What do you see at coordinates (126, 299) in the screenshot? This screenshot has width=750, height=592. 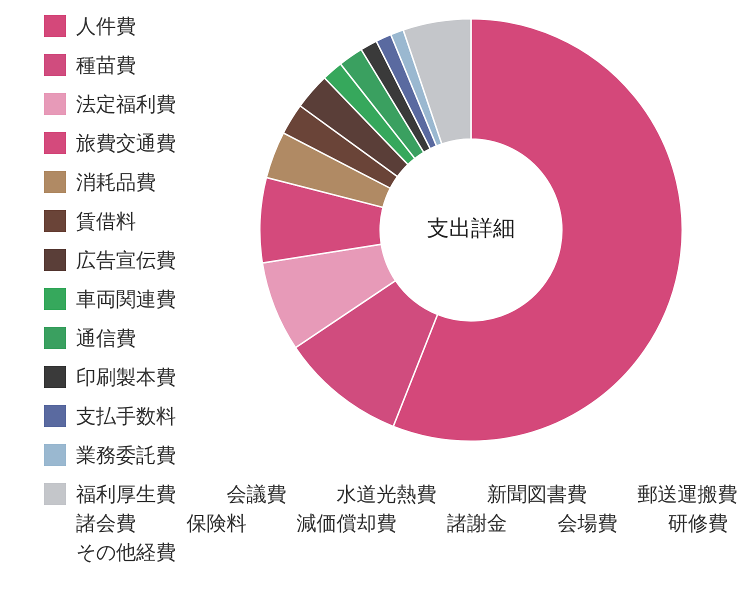 I see `legend-label: 車両関連費` at bounding box center [126, 299].